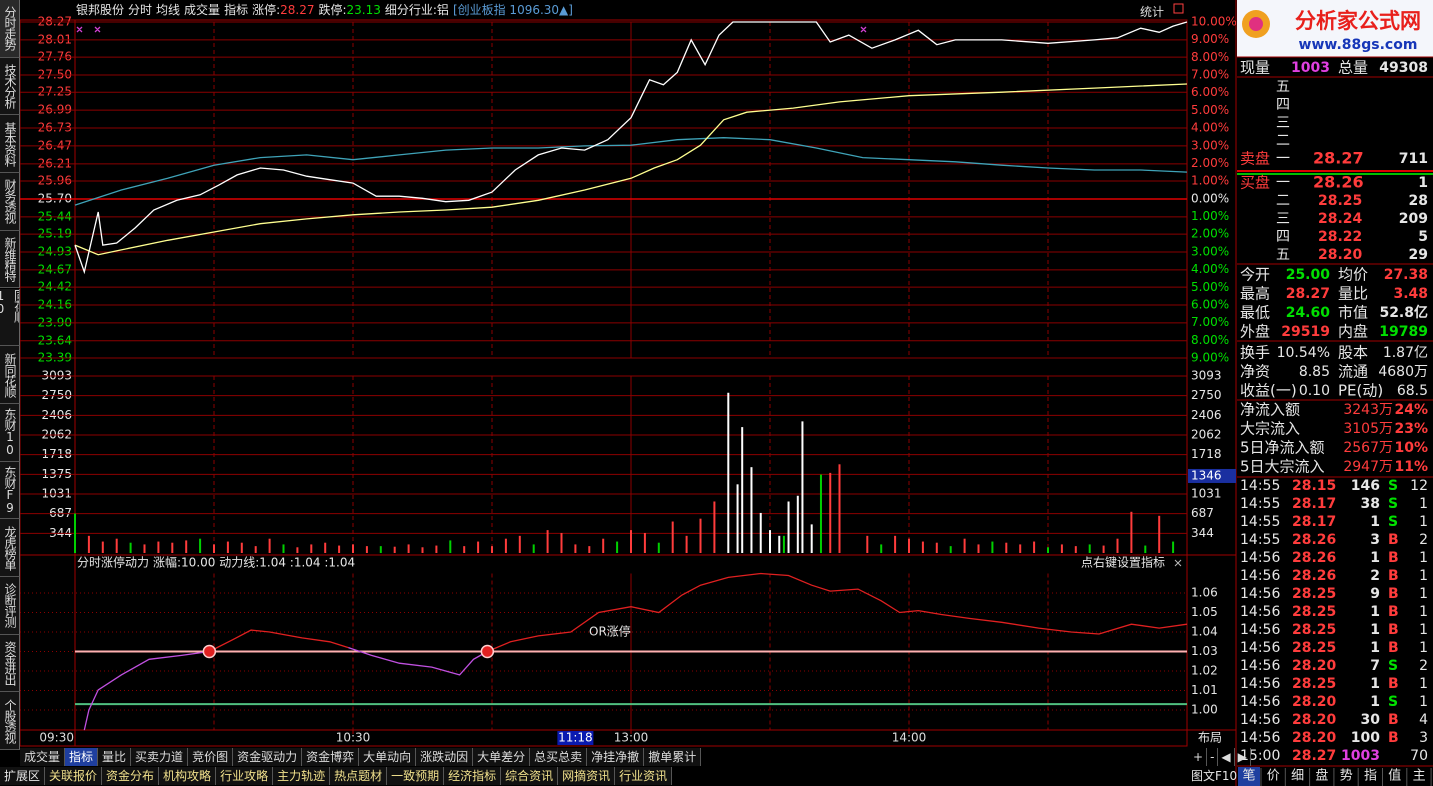  I want to click on bottom-link: 资金分布, so click(131, 776).